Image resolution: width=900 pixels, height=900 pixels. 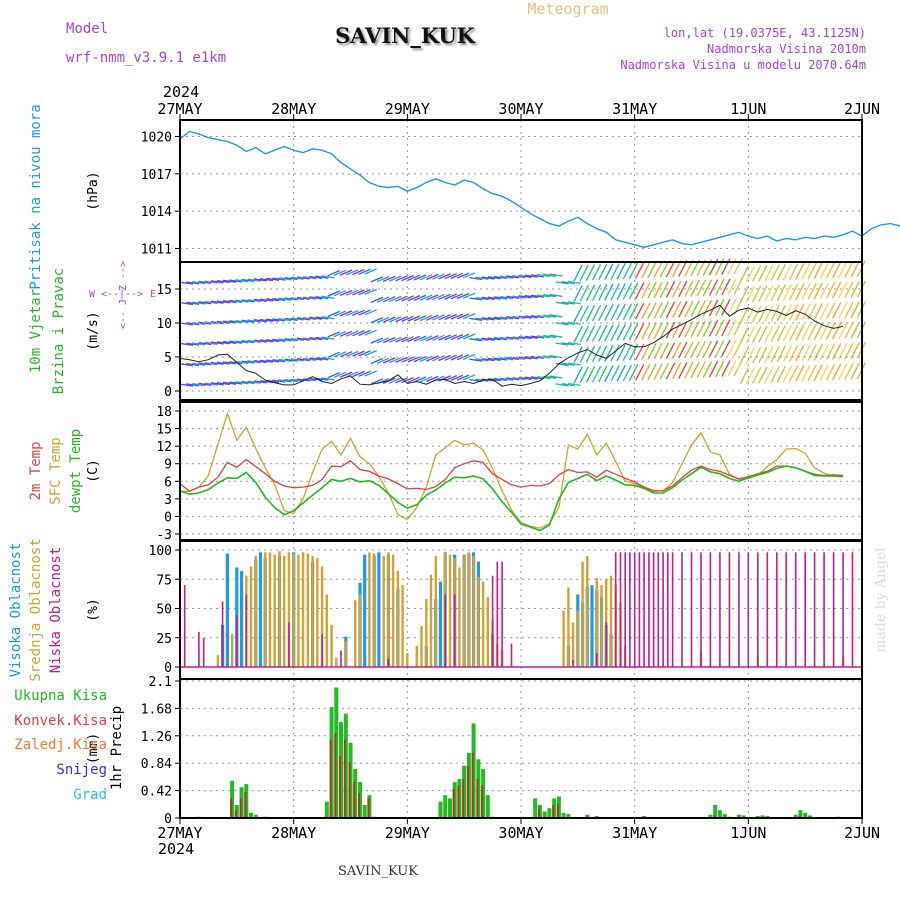 What do you see at coordinates (93, 609) in the screenshot?
I see `y-units-label: (%)` at bounding box center [93, 609].